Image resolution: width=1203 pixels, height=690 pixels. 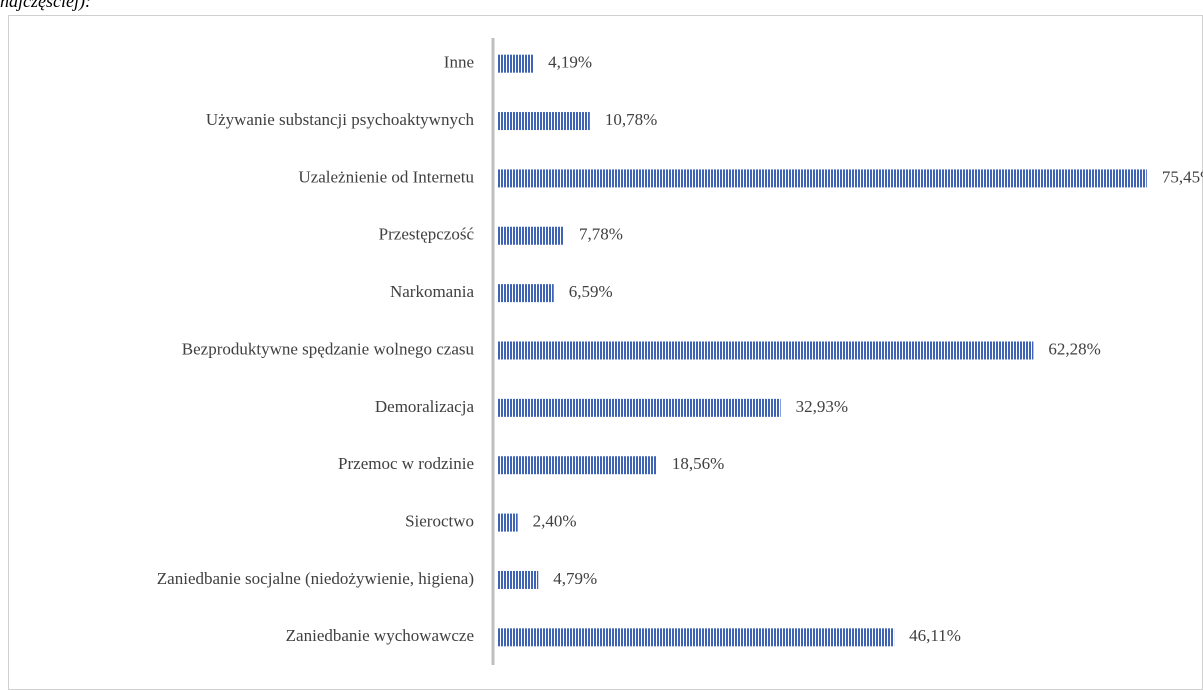 What do you see at coordinates (575, 578) in the screenshot?
I see `value-label: 4,79%` at bounding box center [575, 578].